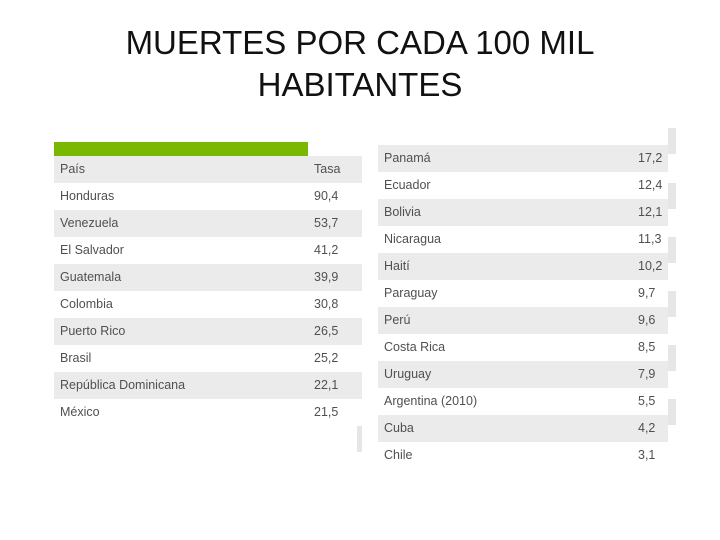 The image size is (720, 540). What do you see at coordinates (208, 250) in the screenshot?
I see `table-row: El Salvador 41,2` at bounding box center [208, 250].